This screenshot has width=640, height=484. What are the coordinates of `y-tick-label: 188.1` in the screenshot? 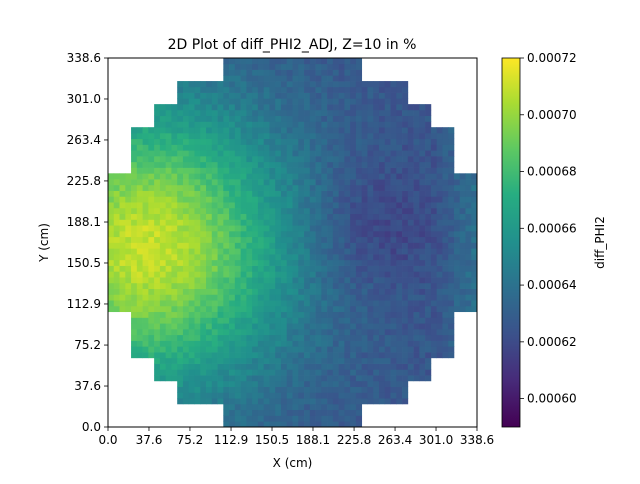 It's located at (84, 222).